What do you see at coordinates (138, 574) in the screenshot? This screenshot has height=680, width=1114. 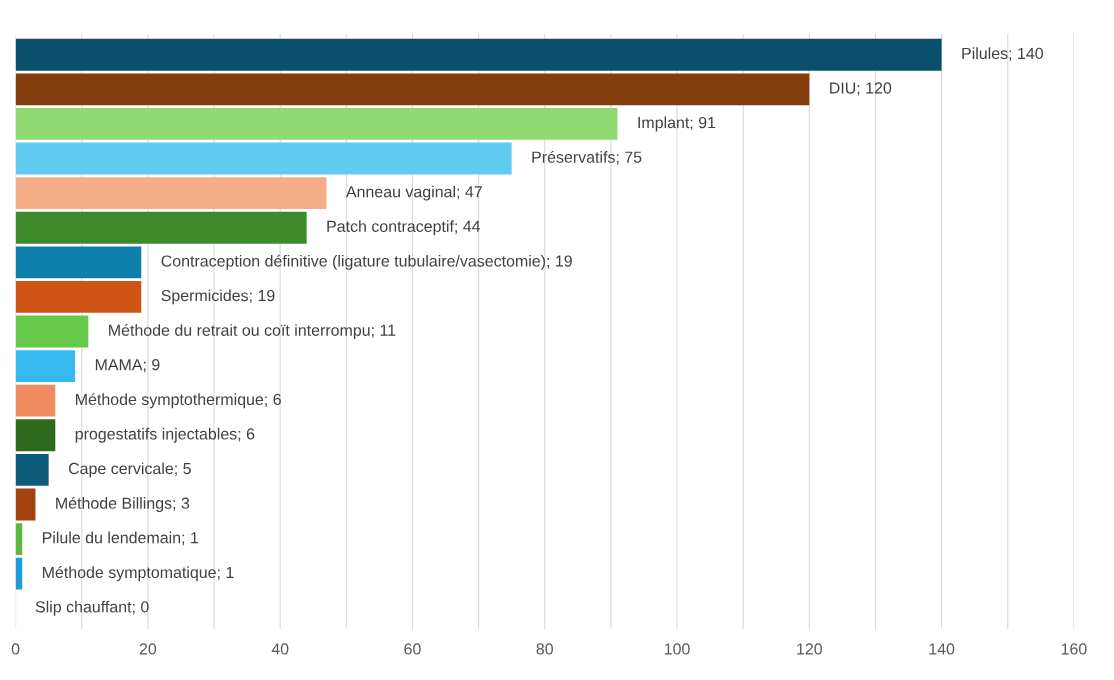 I see `data-label: Méthode symptomatique; 1` at bounding box center [138, 574].